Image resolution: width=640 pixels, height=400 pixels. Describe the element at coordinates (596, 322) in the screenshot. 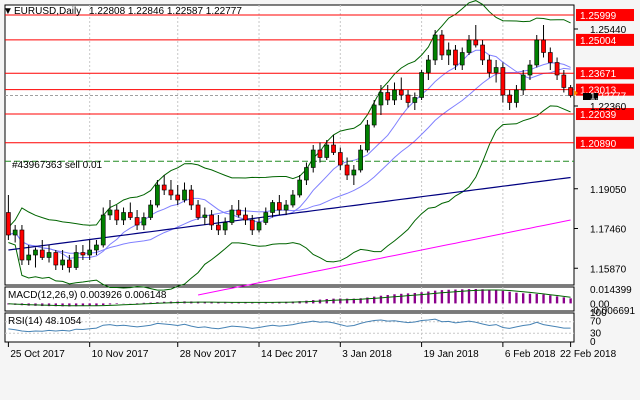

I see `rsi-axis-label: 70` at that location.